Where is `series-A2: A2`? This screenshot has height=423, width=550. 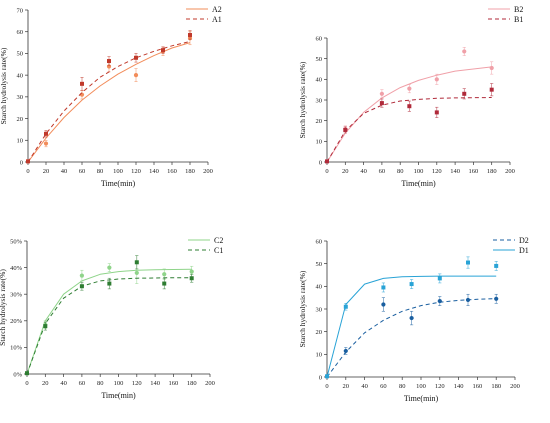
series-A2: A2 is located at coordinates (123, 84).